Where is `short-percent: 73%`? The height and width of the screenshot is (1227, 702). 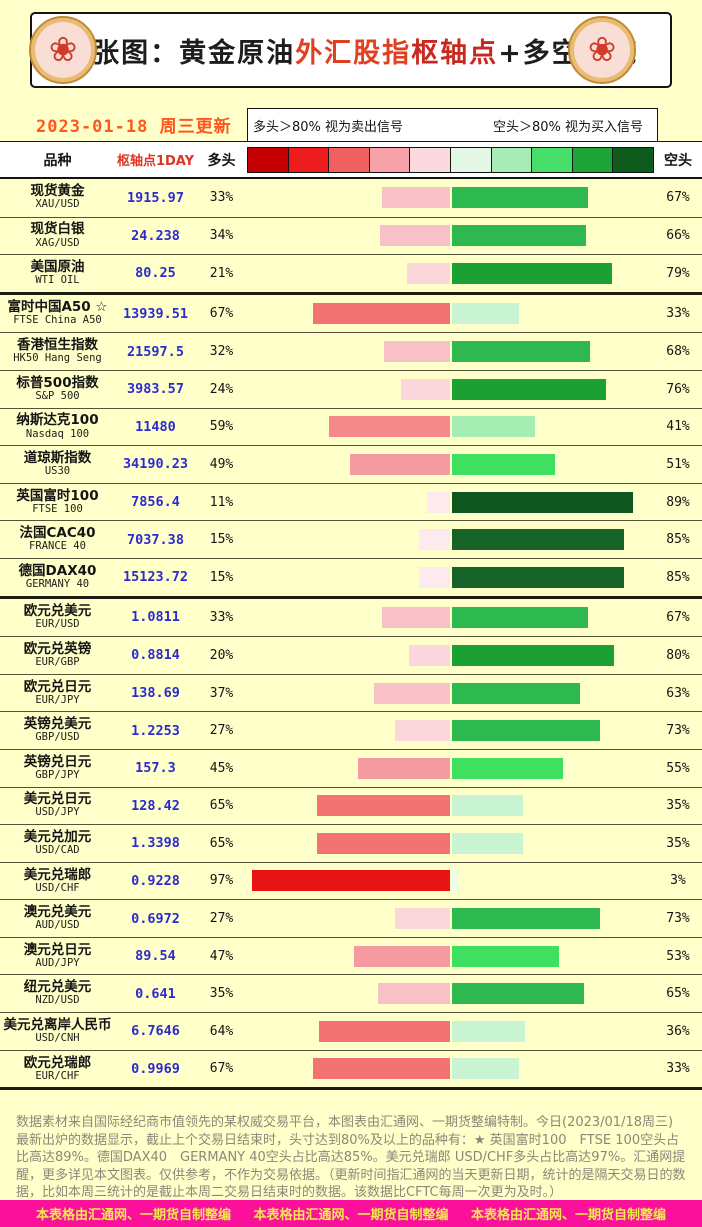
short-percent: 73% is located at coordinates (678, 919).